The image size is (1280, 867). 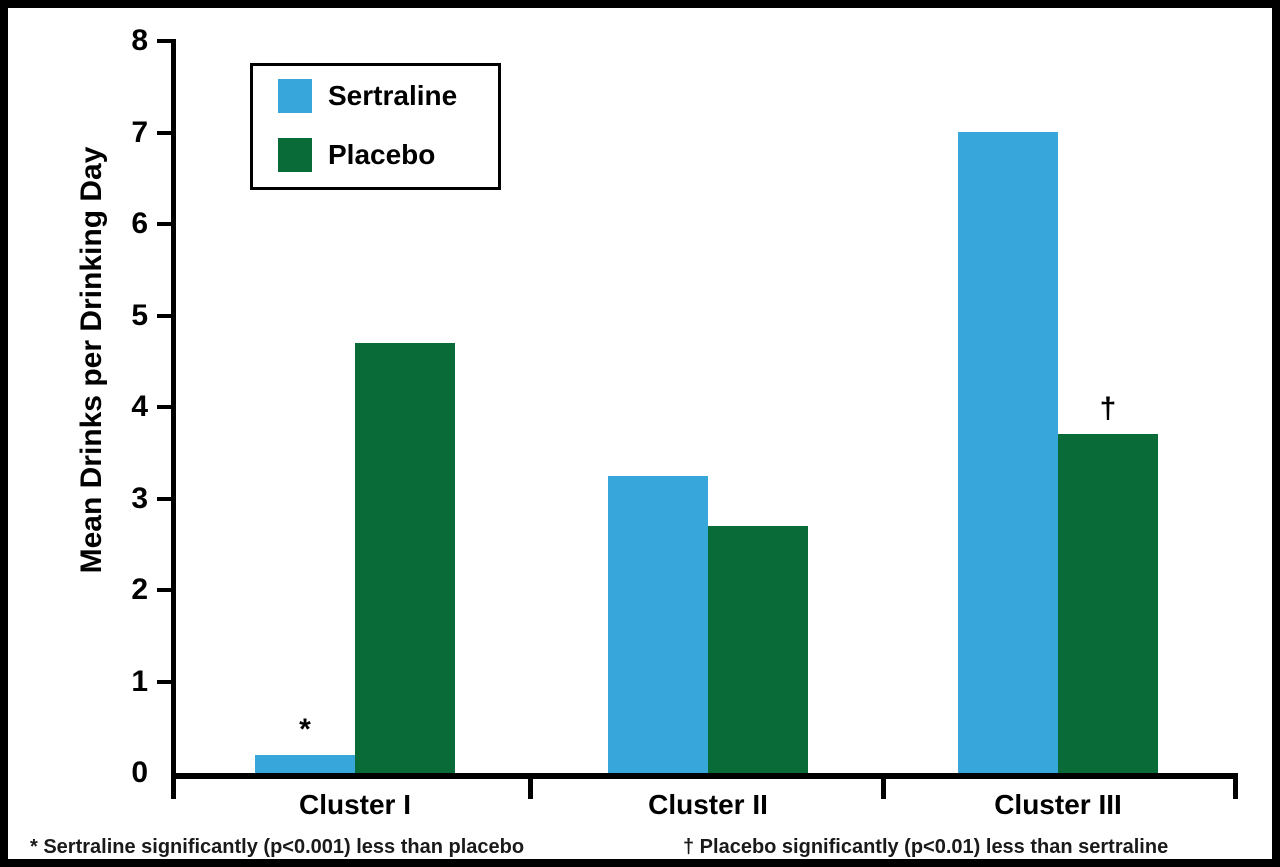 What do you see at coordinates (758, 649) in the screenshot?
I see `bar-placebo-cluster-ii` at bounding box center [758, 649].